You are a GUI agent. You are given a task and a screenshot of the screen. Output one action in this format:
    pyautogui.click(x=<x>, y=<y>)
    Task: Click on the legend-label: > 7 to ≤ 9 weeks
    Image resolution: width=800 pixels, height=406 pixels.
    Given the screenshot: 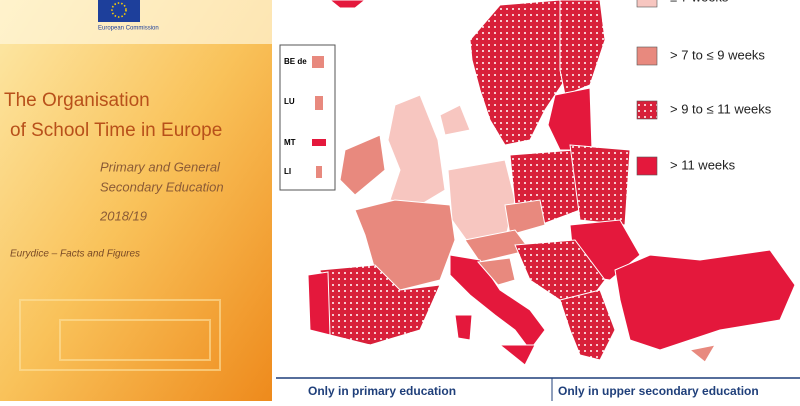 What is the action you would take?
    pyautogui.click(x=717, y=54)
    